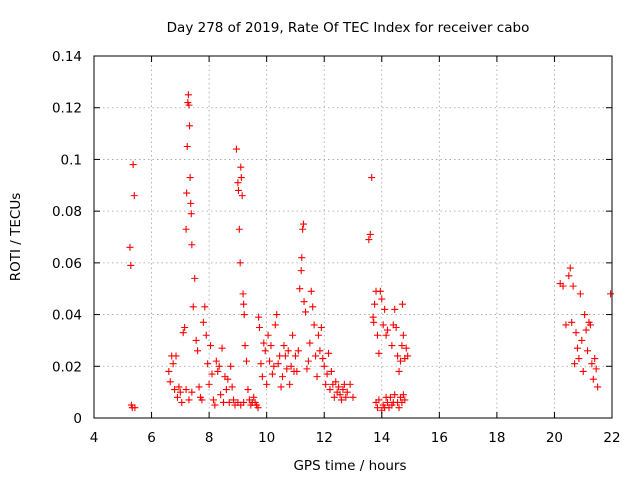 Image resolution: width=640 pixels, height=480 pixels. What do you see at coordinates (94, 438) in the screenshot?
I see `x-tick-label: 4` at bounding box center [94, 438].